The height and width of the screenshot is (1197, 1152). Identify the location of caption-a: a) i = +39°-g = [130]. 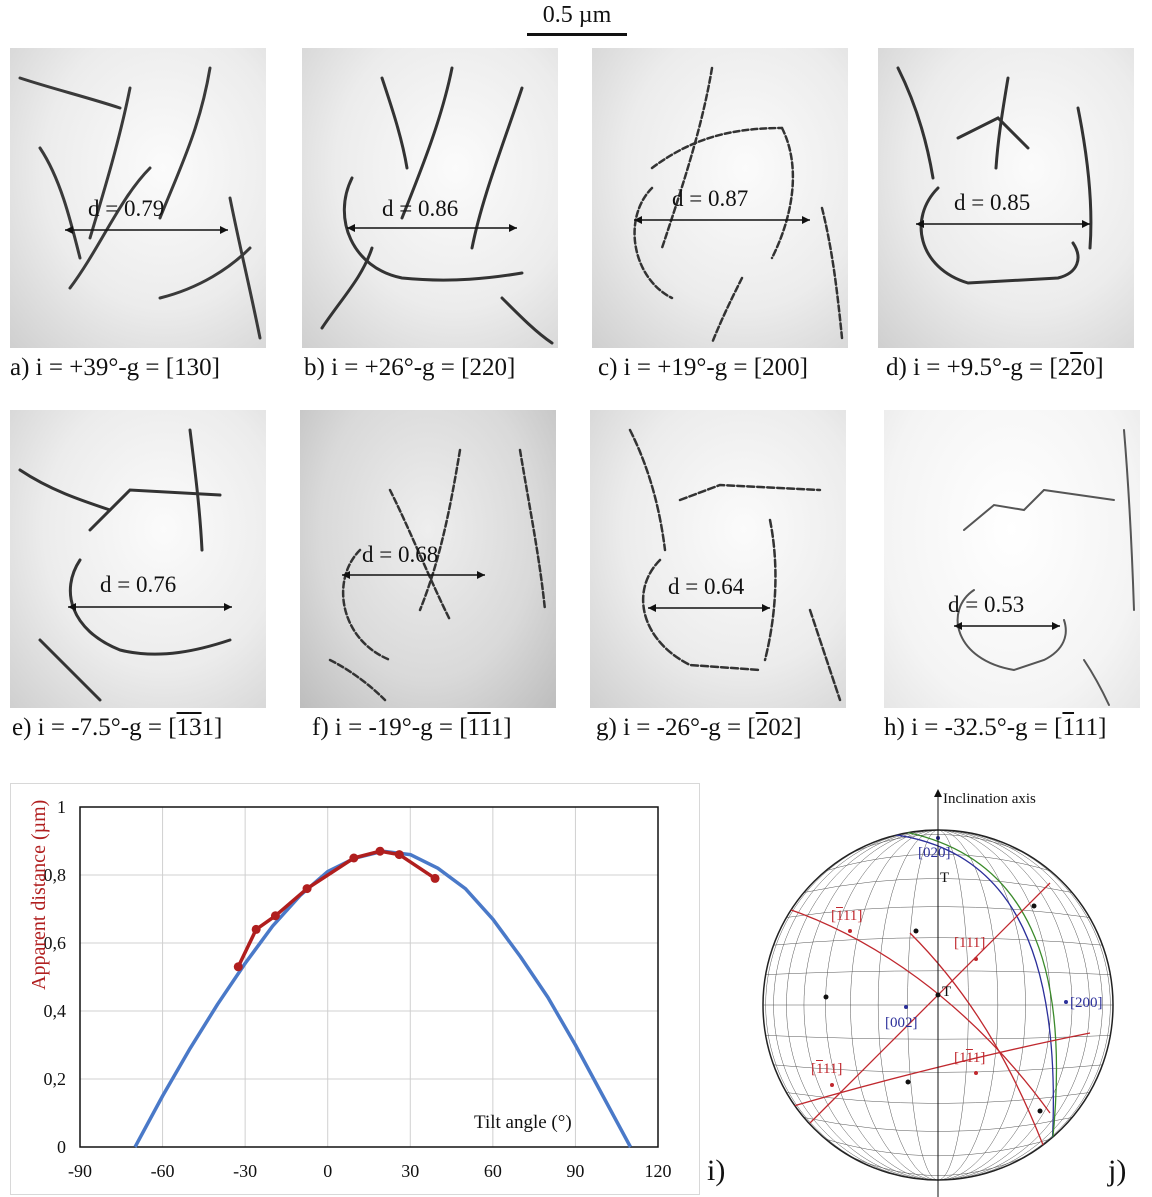
(115, 367).